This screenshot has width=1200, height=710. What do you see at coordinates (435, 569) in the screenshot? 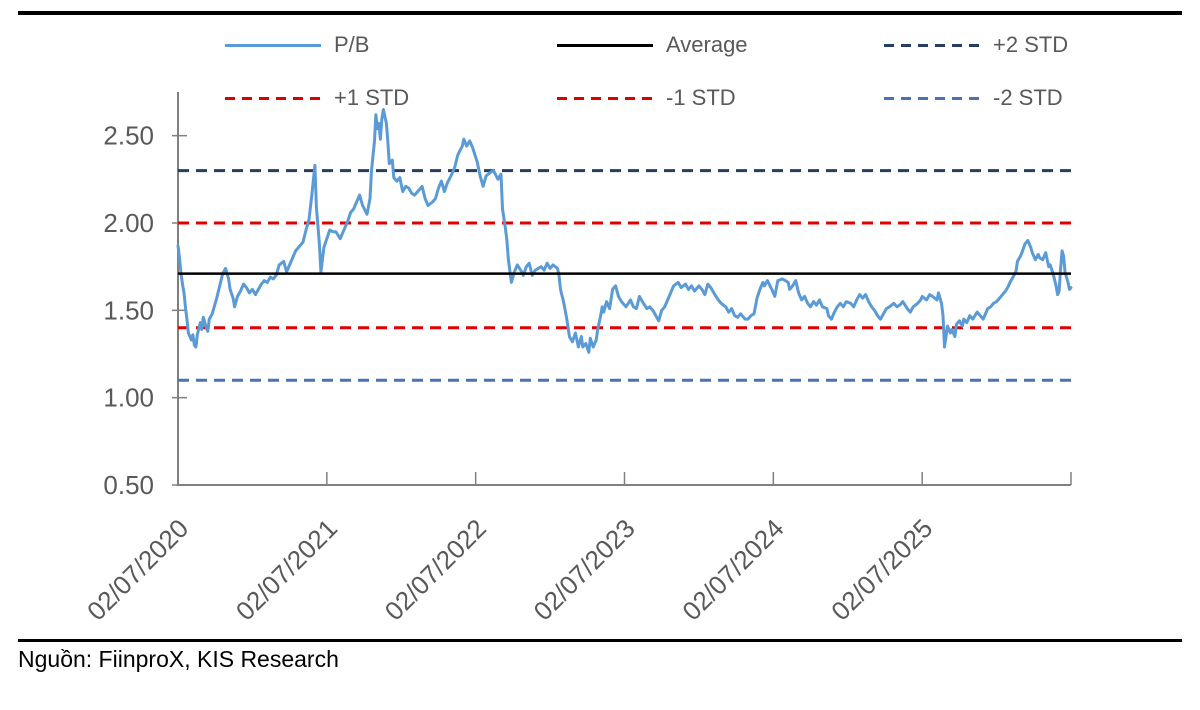
I see `x-axis-label: 02/07/2022` at bounding box center [435, 569].